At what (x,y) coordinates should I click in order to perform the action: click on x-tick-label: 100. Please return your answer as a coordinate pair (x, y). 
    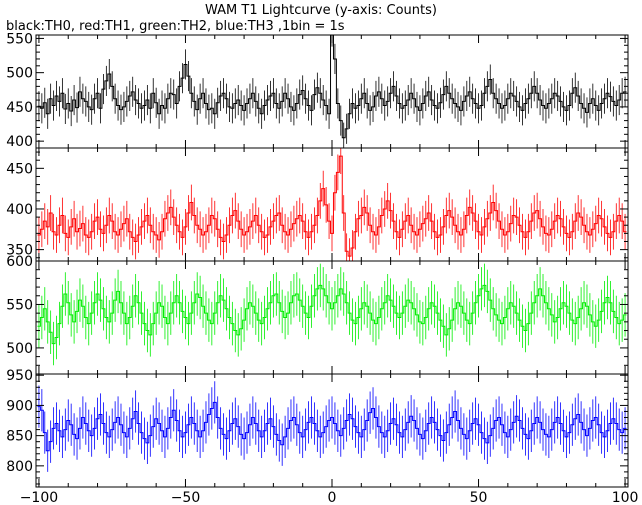
    Looking at the image, I should click on (625, 497).